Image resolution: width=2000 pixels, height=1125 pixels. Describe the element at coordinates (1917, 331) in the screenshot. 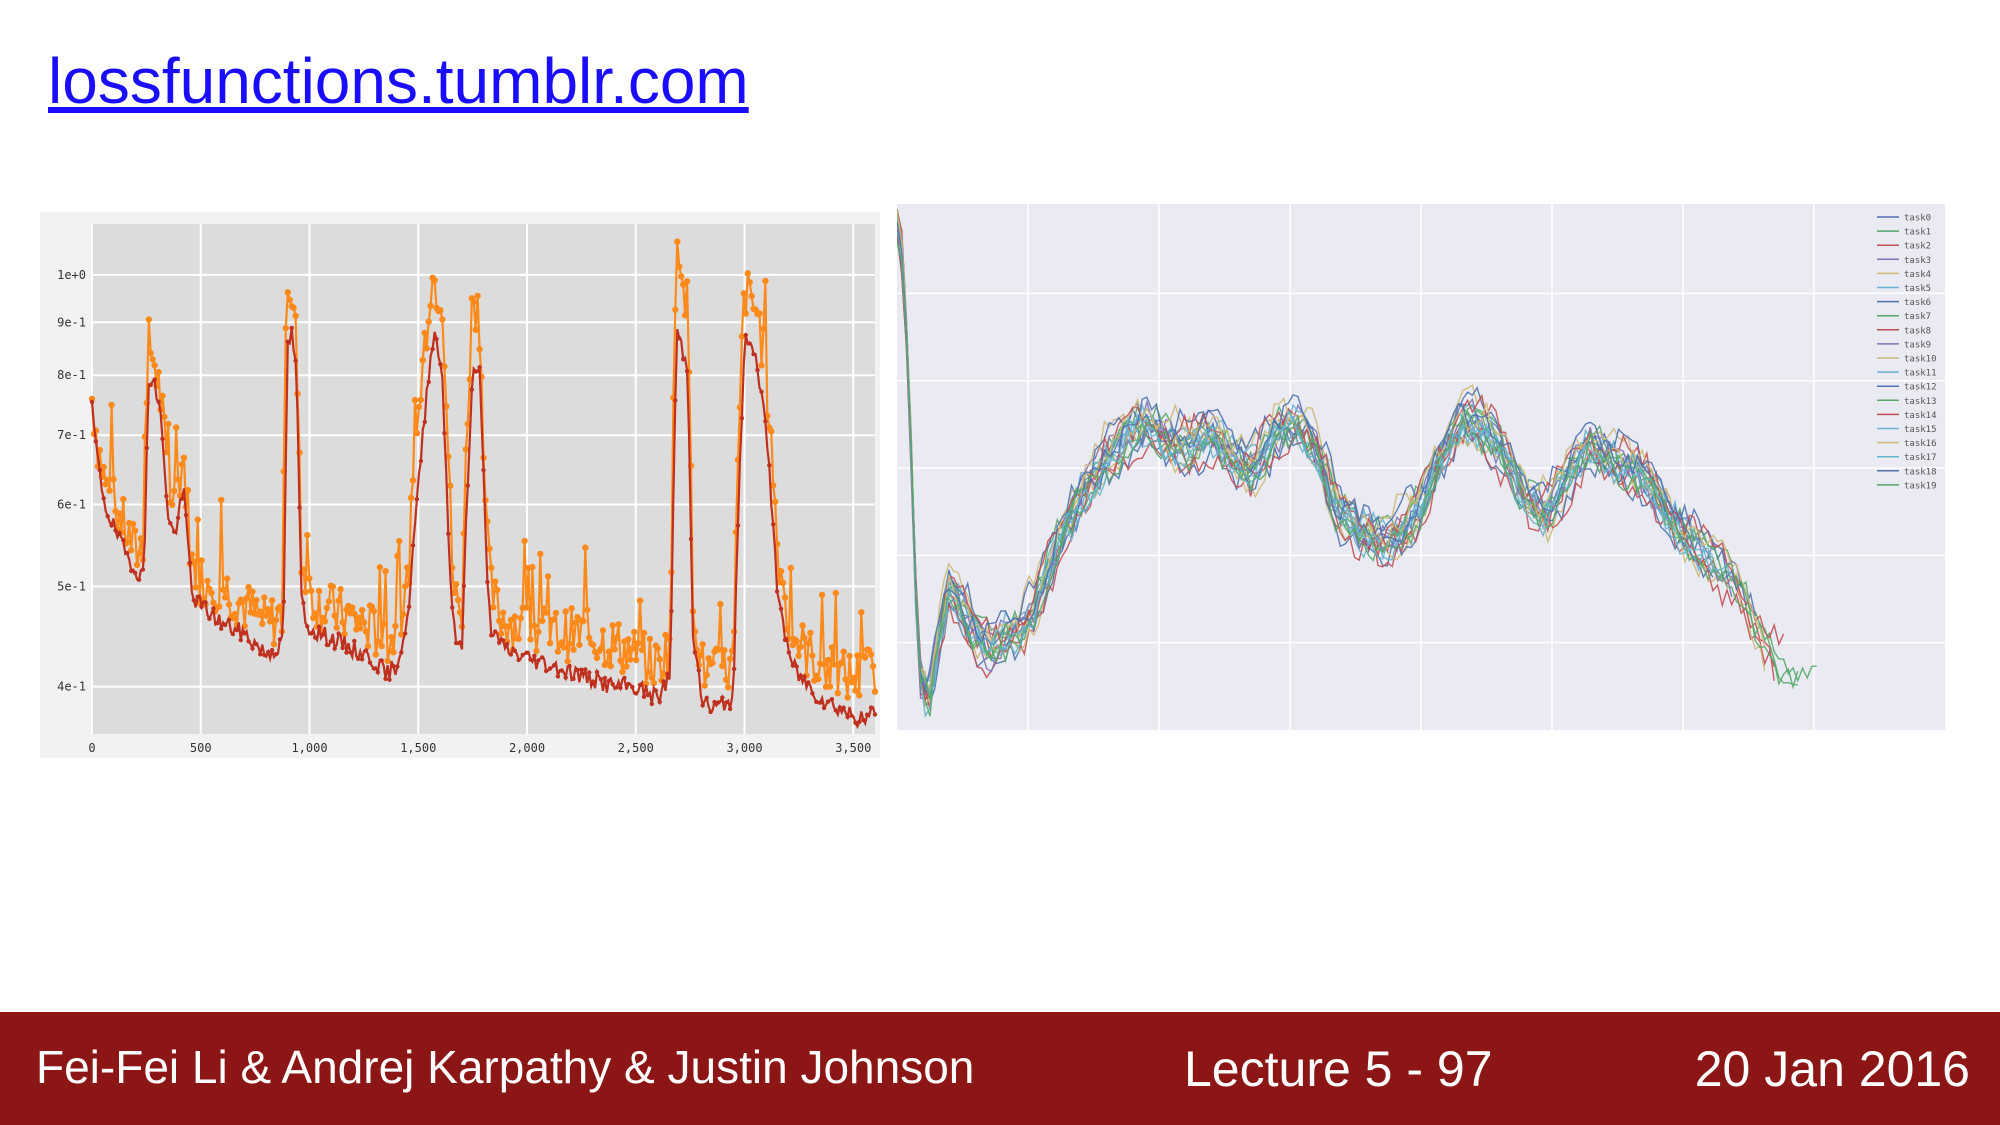

I see `legend-label: task8` at that location.